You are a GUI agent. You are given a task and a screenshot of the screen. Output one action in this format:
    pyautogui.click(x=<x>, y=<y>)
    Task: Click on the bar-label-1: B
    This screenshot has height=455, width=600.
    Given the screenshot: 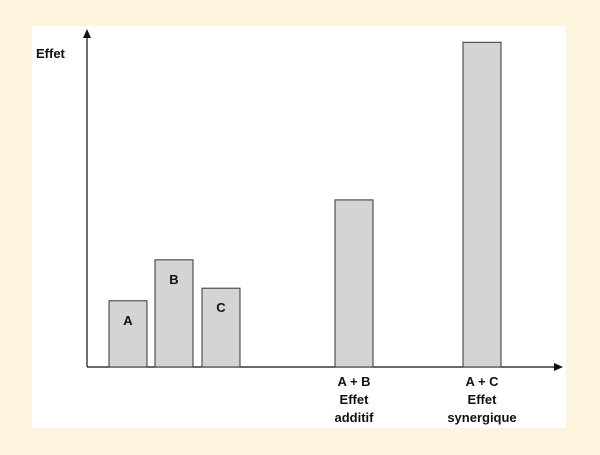 What is the action you would take?
    pyautogui.click(x=173, y=279)
    